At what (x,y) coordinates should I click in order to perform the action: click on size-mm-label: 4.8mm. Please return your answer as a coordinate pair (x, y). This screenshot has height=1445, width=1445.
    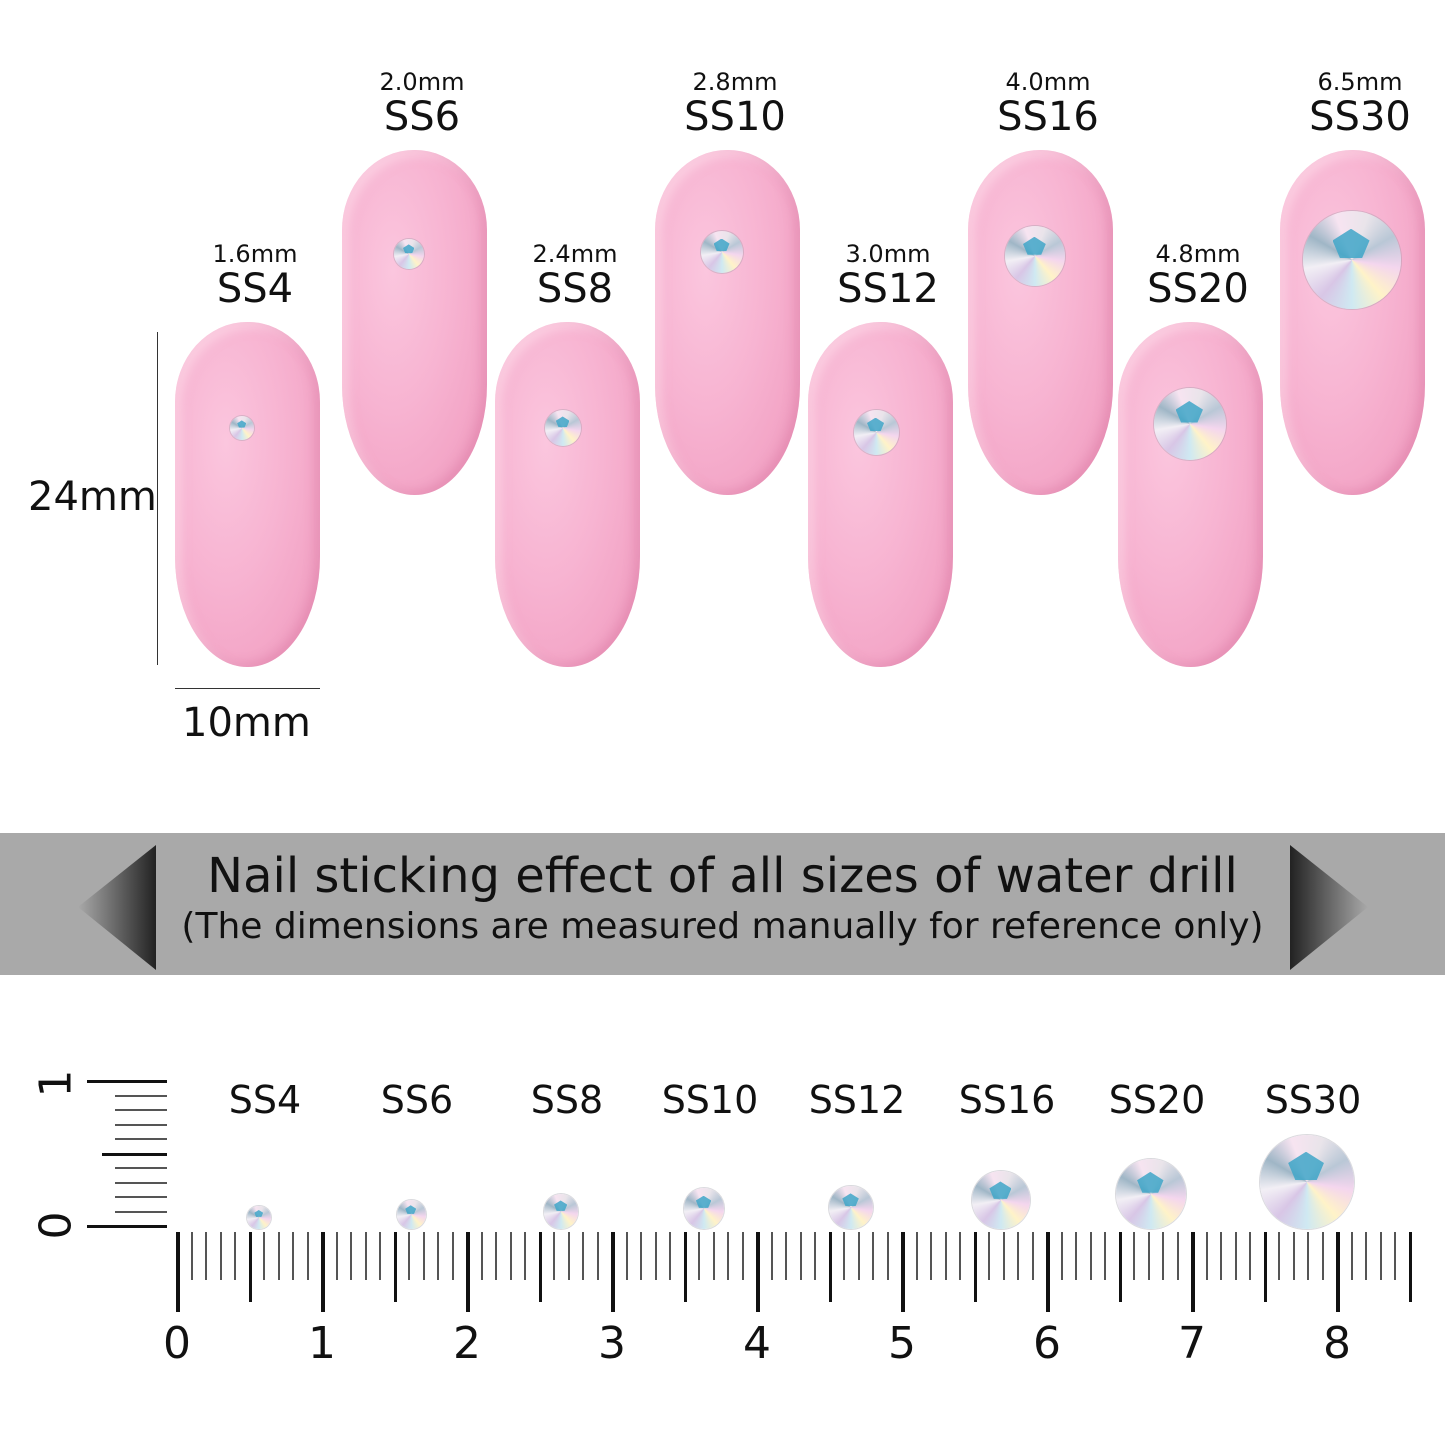
    Looking at the image, I should click on (1198, 254).